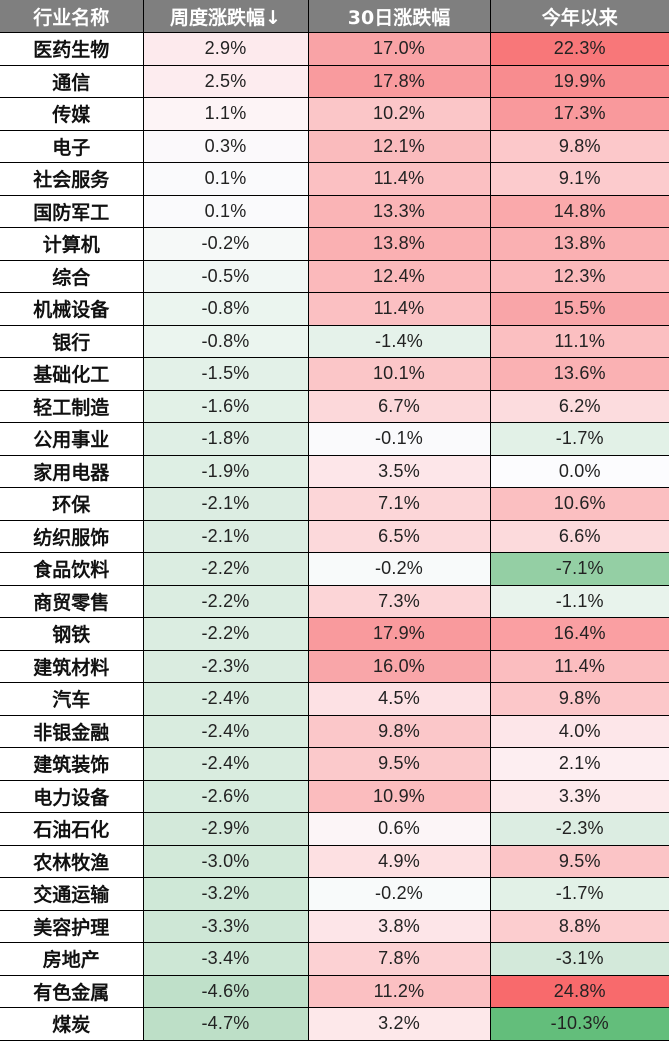 The width and height of the screenshot is (669, 1057). Describe the element at coordinates (72, 211) in the screenshot. I see `industry-name-cell: 国防军工` at that location.